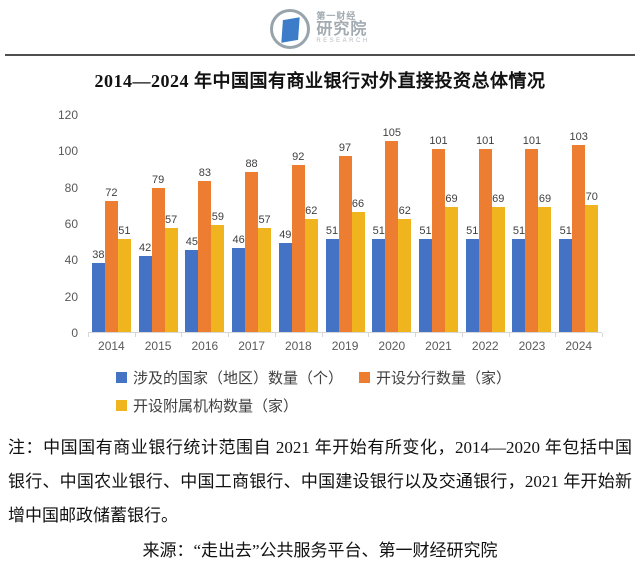 The width and height of the screenshot is (640, 573). I want to click on bar-value-label: 46, so click(238, 240).